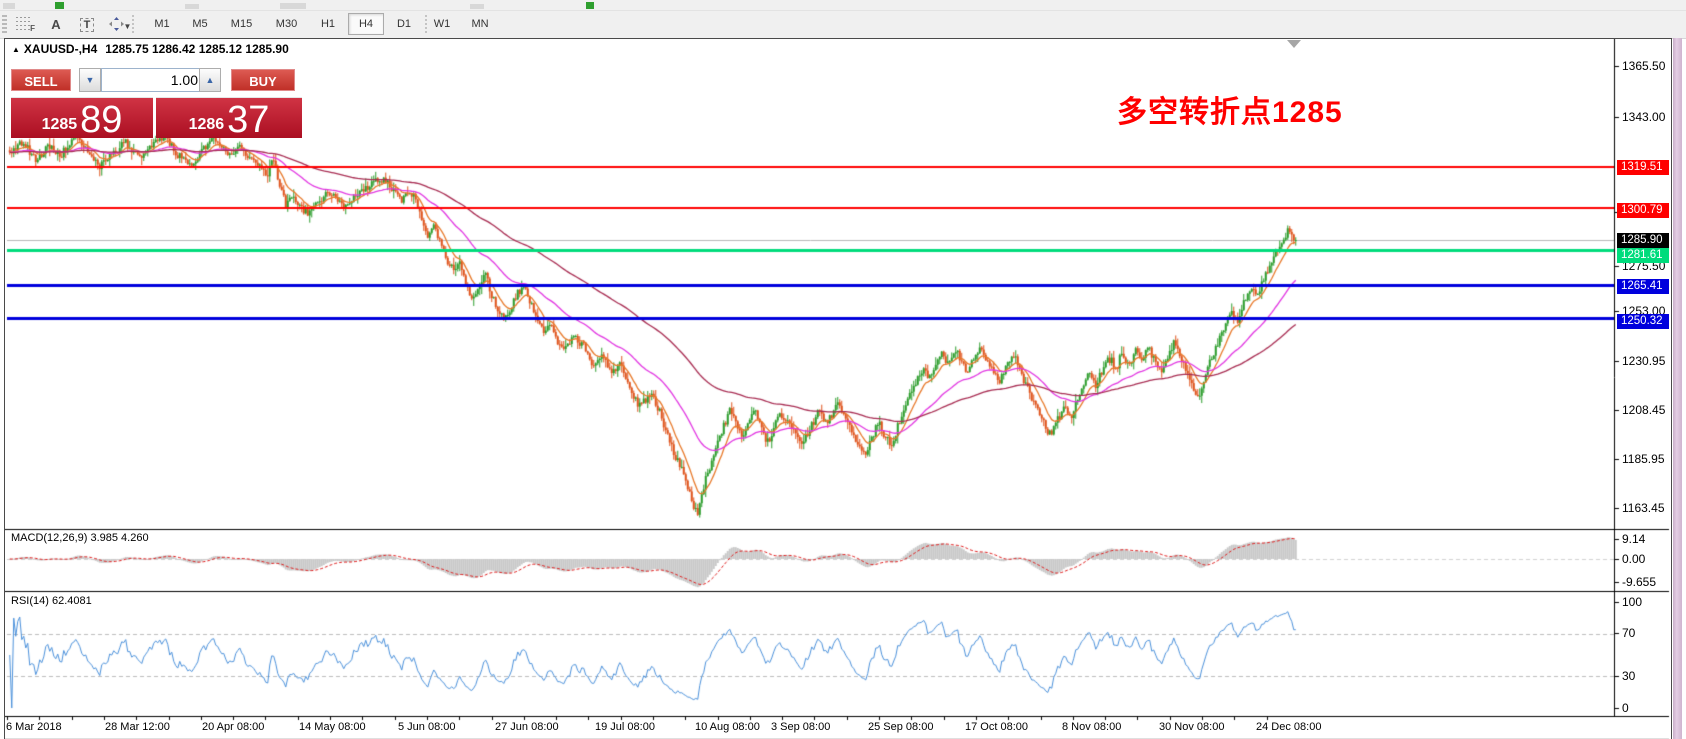 The image size is (1686, 739). I want to click on price-tick: 1163.45, so click(1643, 508).